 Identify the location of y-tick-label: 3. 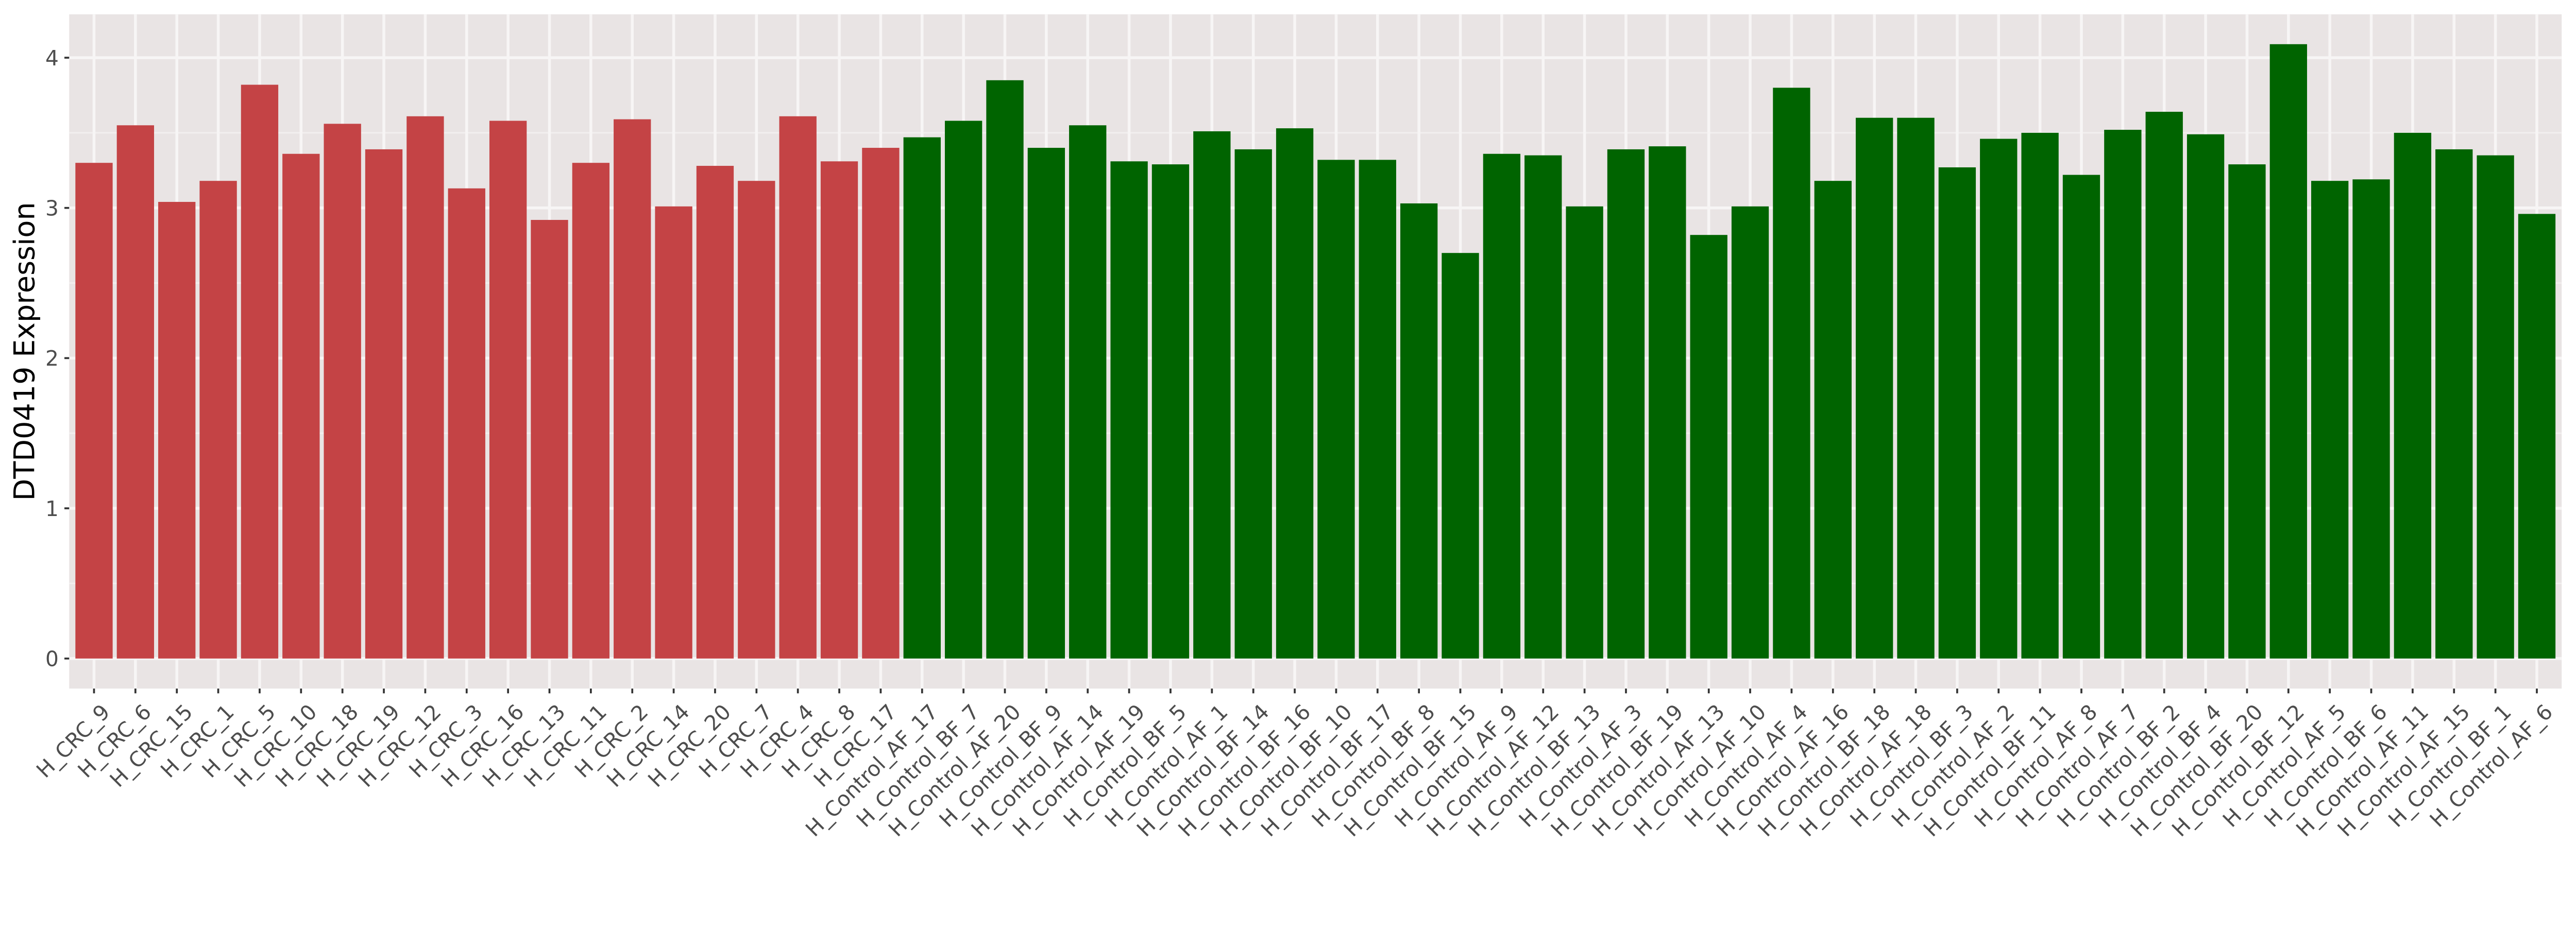
(52, 208).